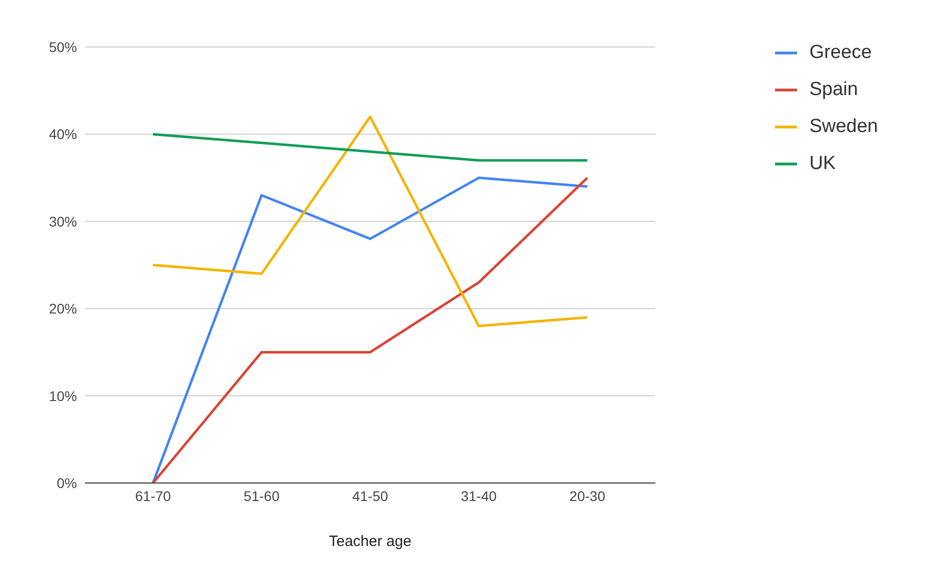 The image size is (928, 580). I want to click on y-tick-label: 50%, so click(62, 46).